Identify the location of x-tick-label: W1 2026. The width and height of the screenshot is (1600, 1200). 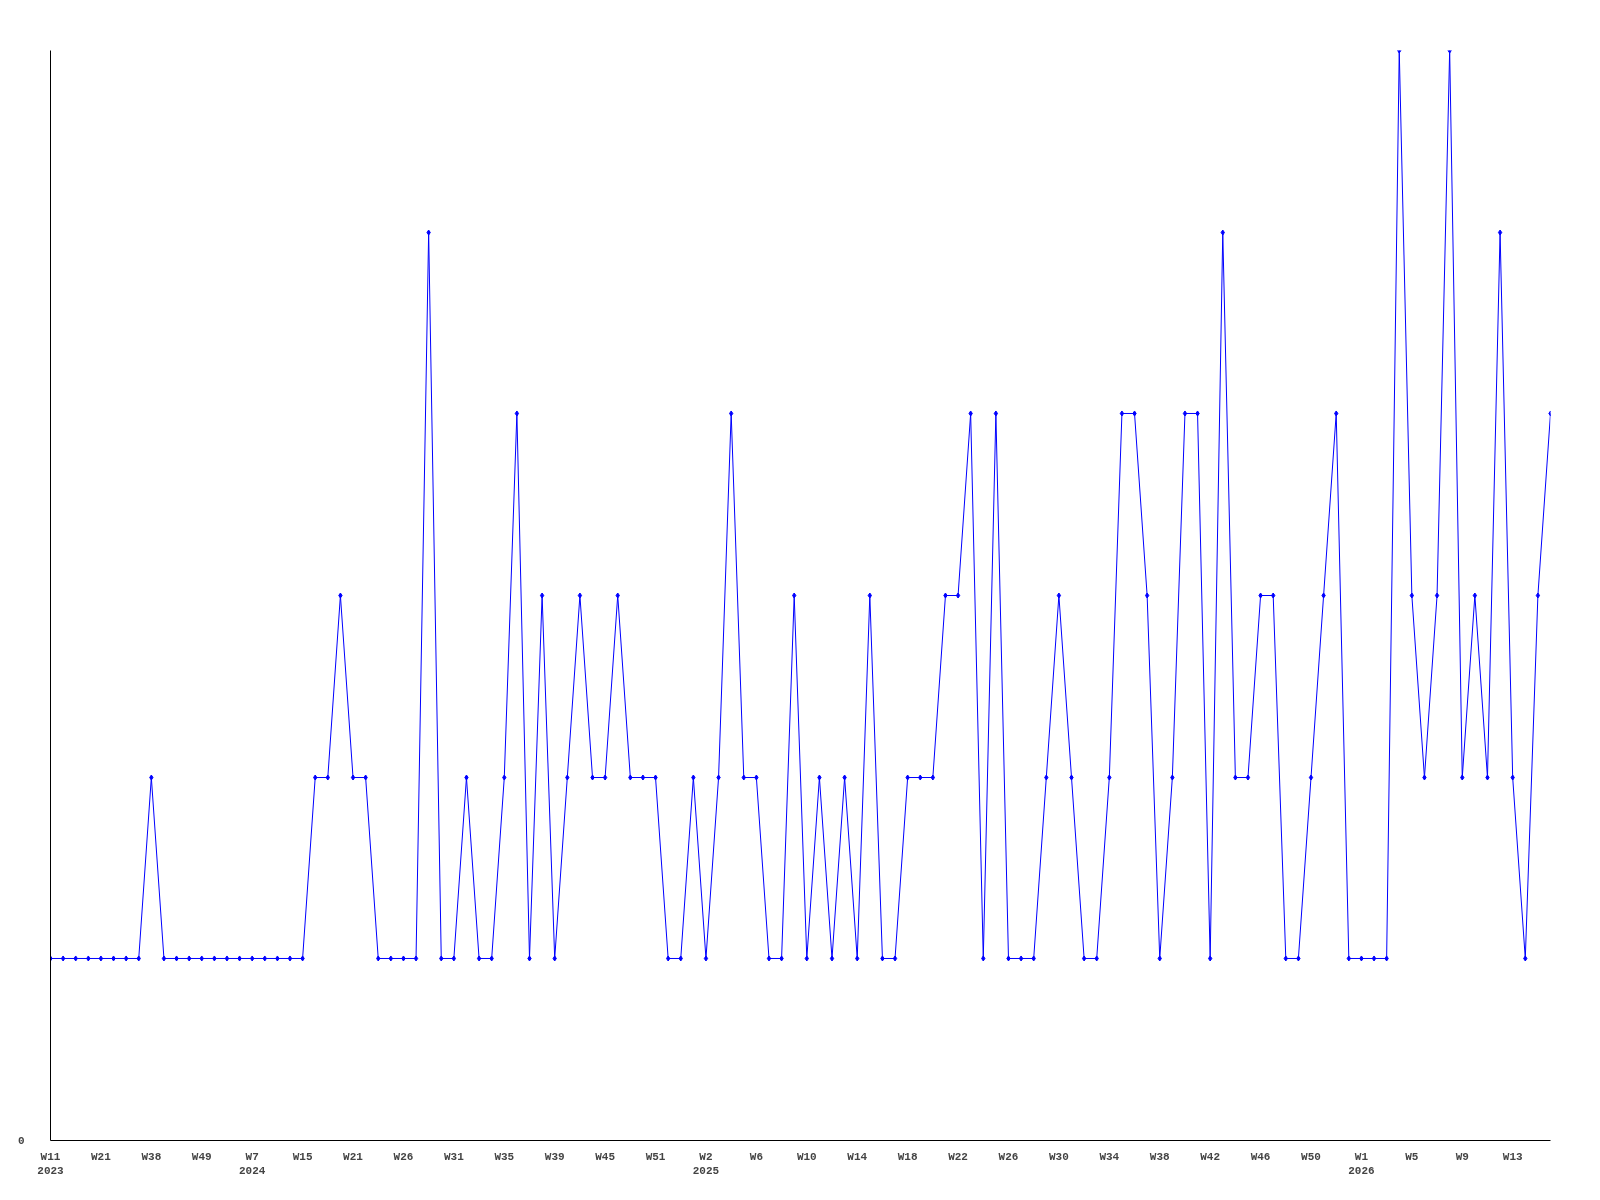
(1361, 1163).